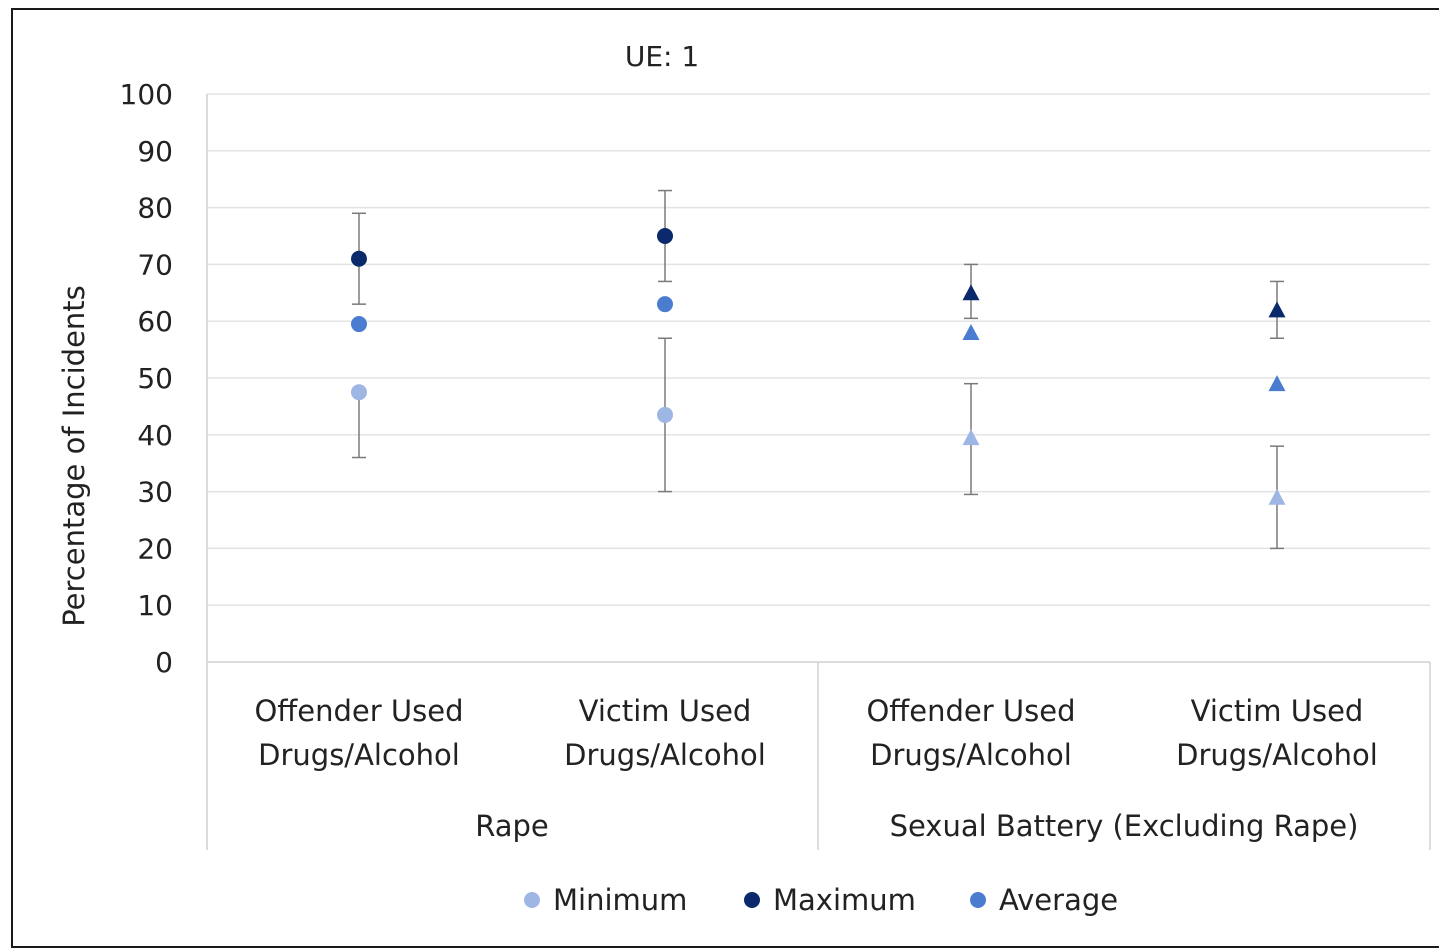 Image resolution: width=1439 pixels, height=948 pixels. Describe the element at coordinates (146, 94) in the screenshot. I see `y-tick-label: 100` at that location.